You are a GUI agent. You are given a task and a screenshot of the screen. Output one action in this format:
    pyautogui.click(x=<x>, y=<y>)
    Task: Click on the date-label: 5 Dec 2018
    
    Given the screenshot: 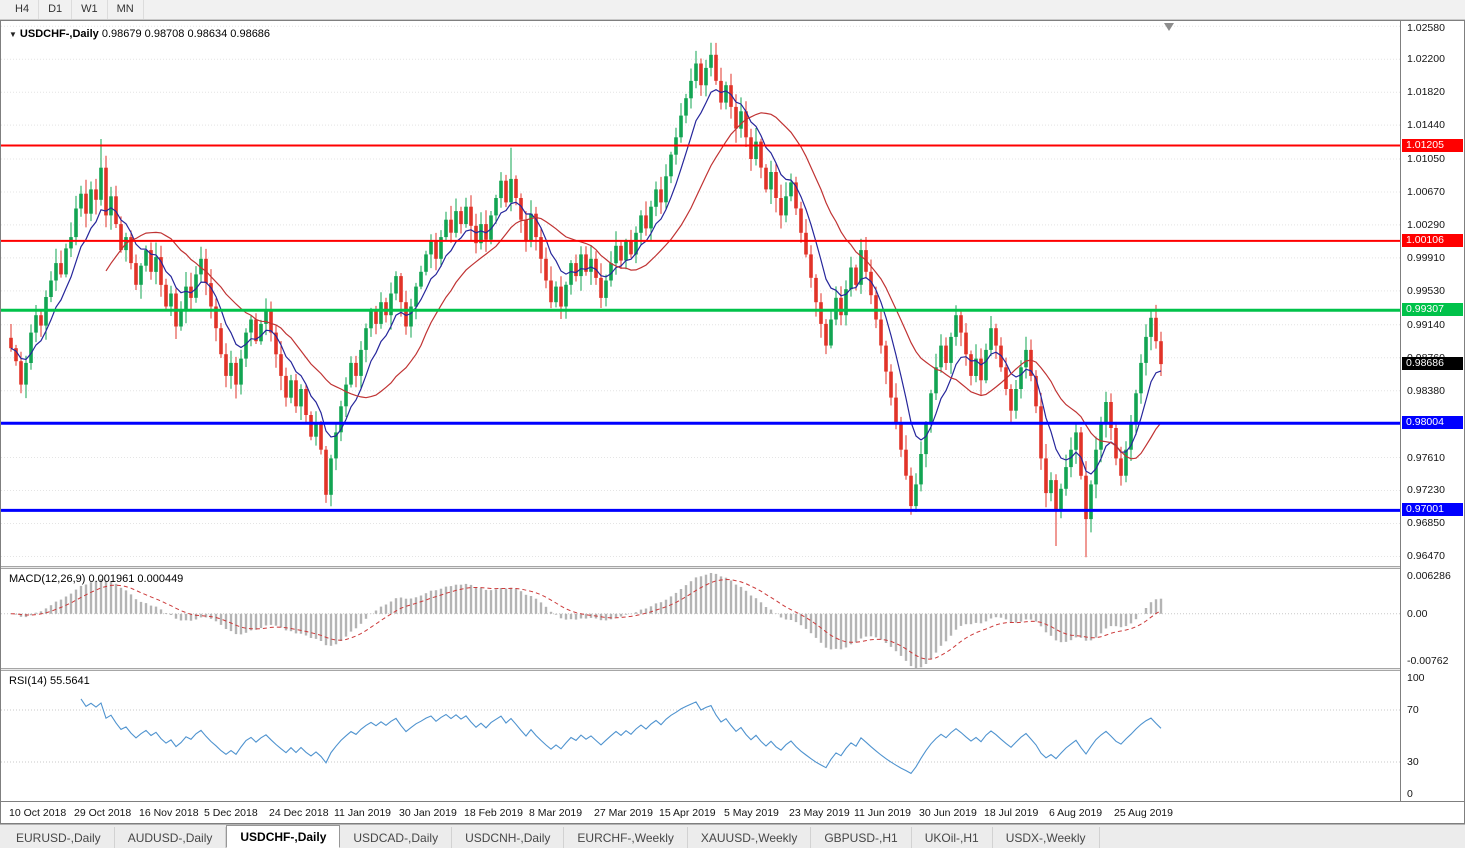 What is the action you would take?
    pyautogui.click(x=231, y=813)
    